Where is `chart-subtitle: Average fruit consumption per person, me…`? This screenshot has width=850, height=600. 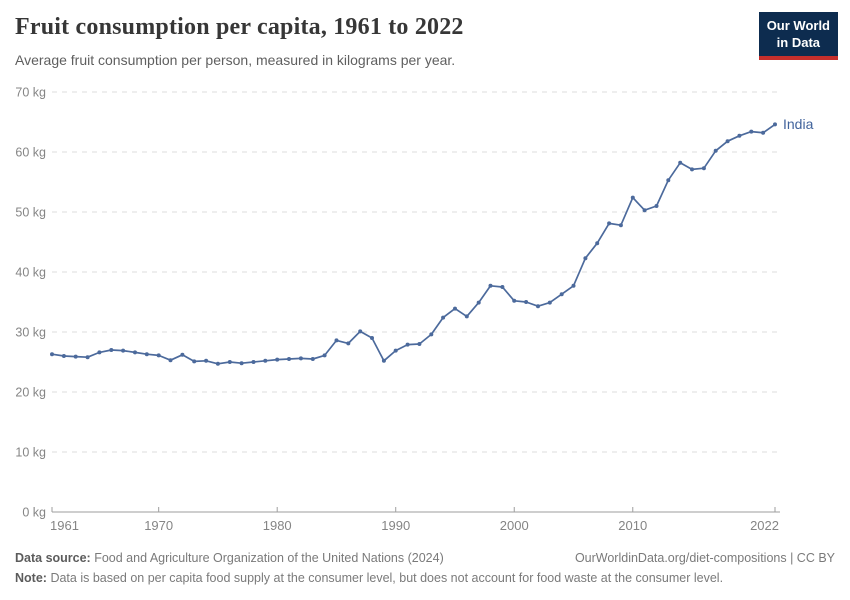
chart-subtitle: Average fruit consumption per person, me… is located at coordinates (235, 60).